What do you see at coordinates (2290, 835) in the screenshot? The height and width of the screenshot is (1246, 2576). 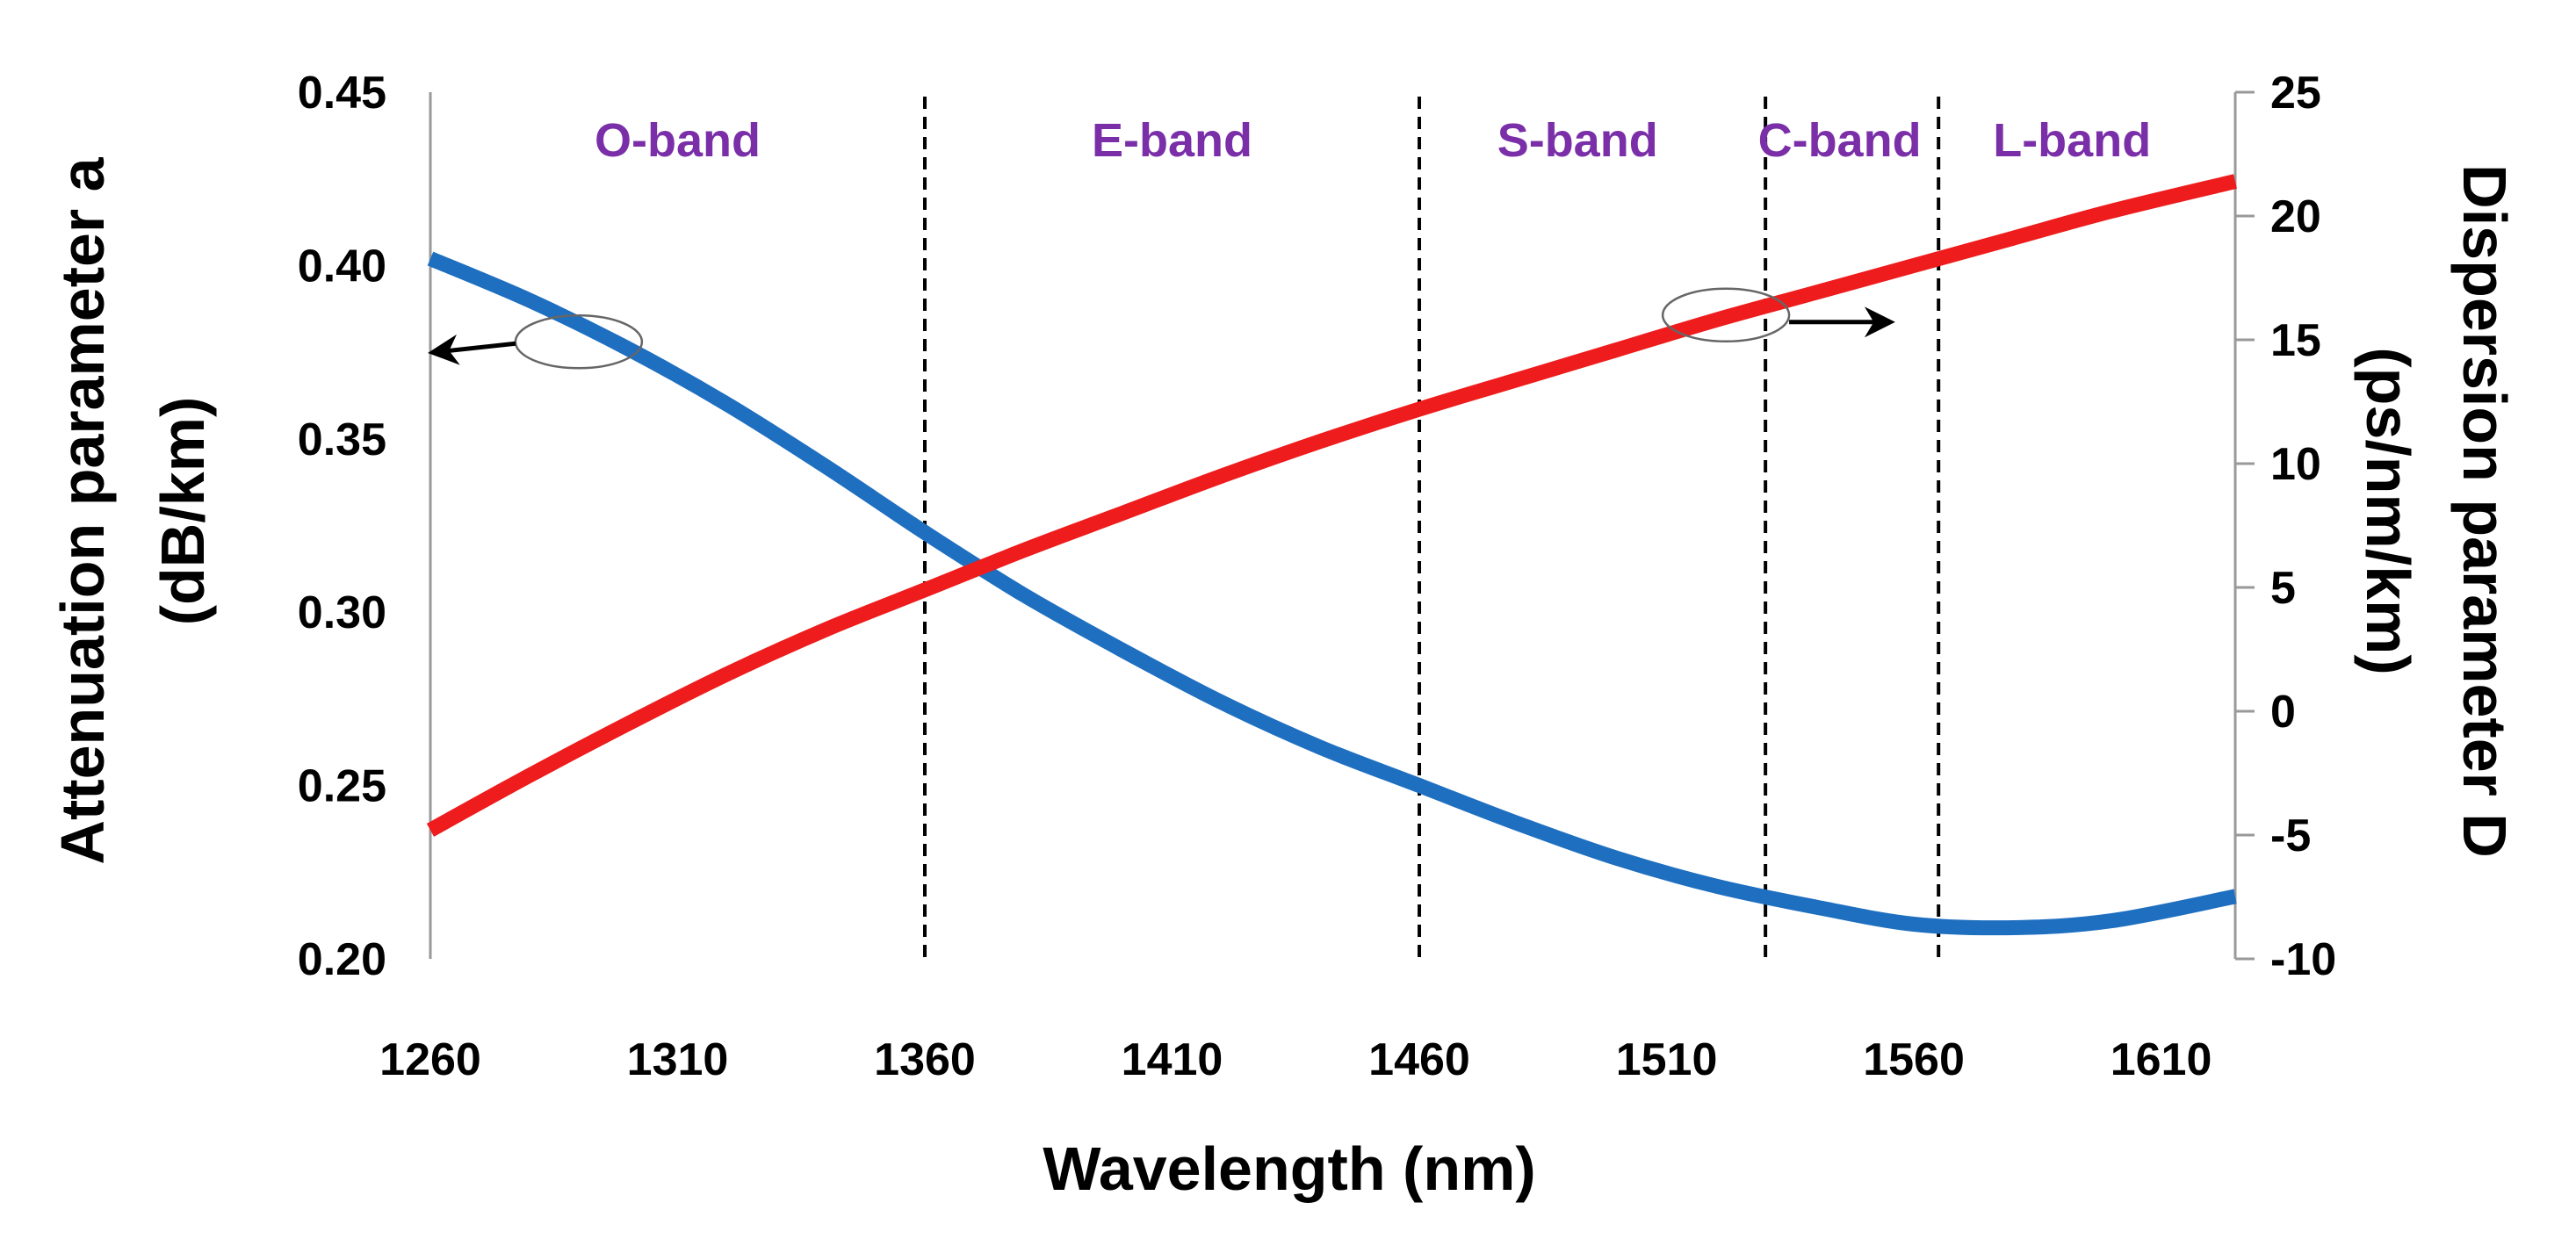 I see `y-right-tick-label: -5` at bounding box center [2290, 835].